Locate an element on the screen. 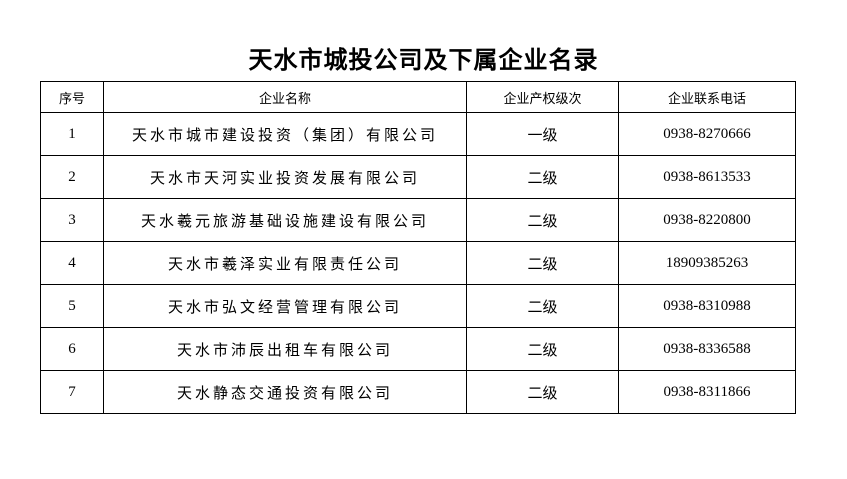 This screenshot has height=479, width=847. company-name: 天水市羲泽实业有限责任公司 is located at coordinates (285, 263).